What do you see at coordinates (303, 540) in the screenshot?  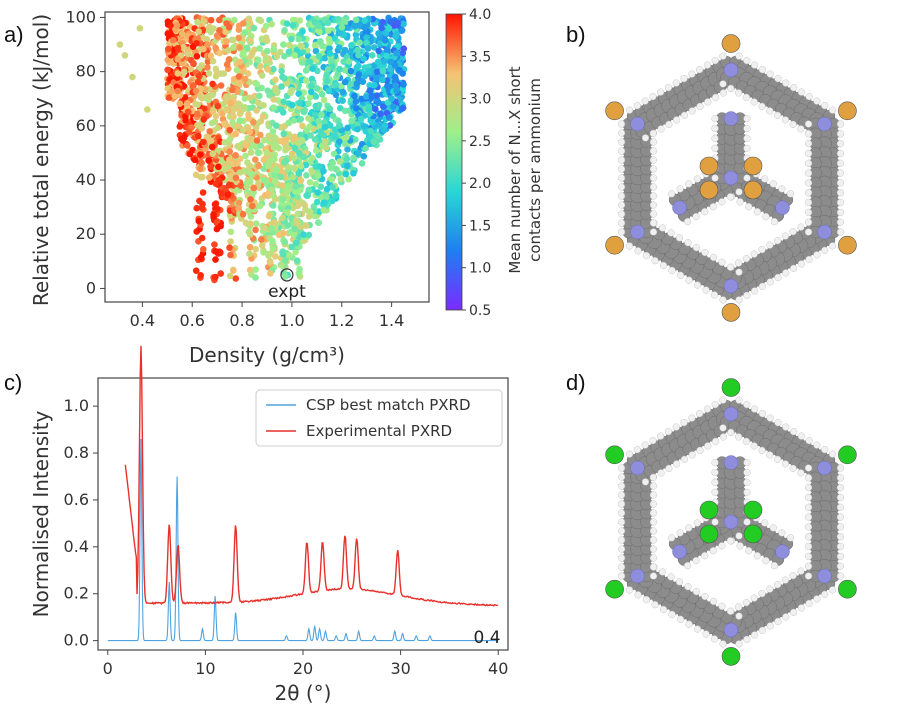 I see `csp-pxrd-line` at bounding box center [303, 540].